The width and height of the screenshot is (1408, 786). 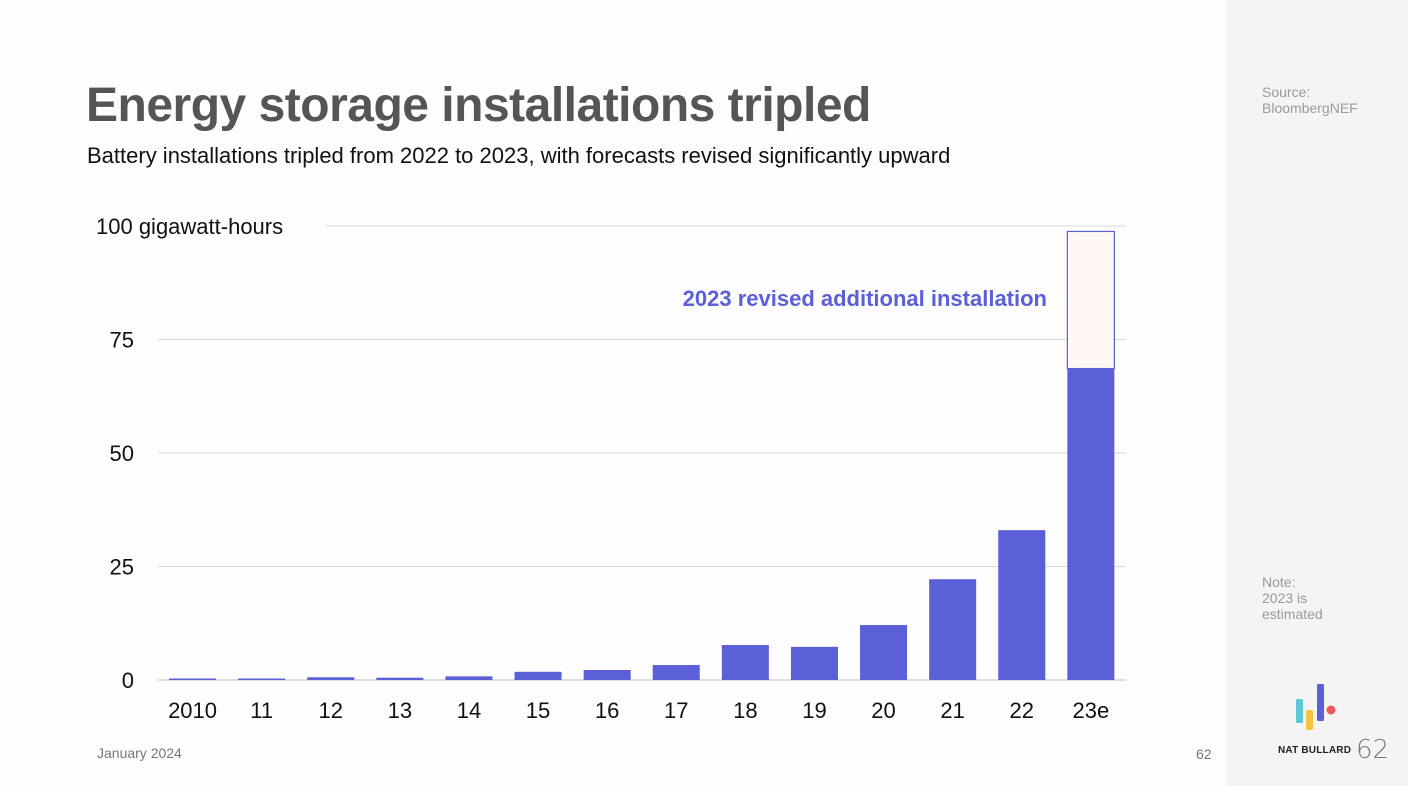 What do you see at coordinates (331, 710) in the screenshot?
I see `x-tick-label: 12` at bounding box center [331, 710].